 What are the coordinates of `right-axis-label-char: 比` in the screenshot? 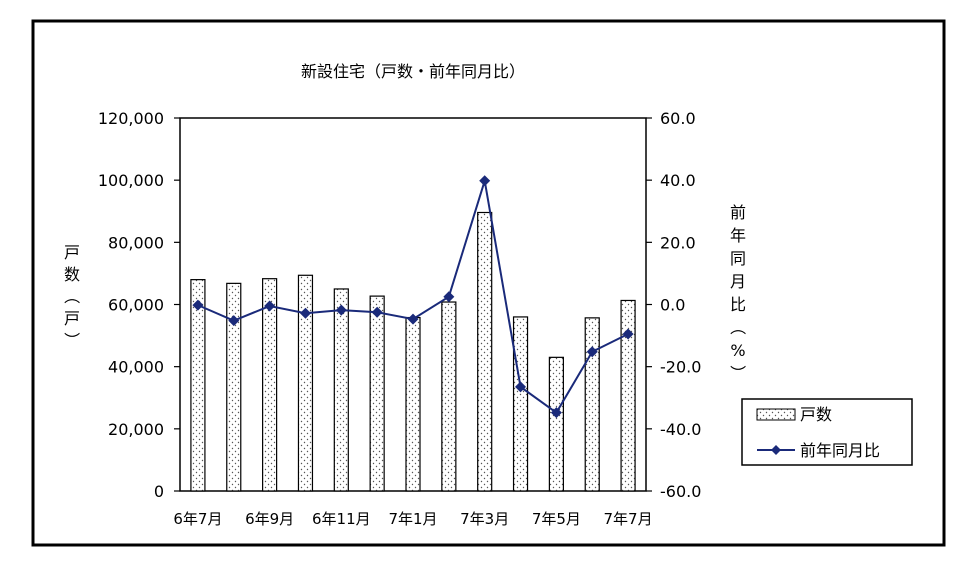 It's located at (738, 304).